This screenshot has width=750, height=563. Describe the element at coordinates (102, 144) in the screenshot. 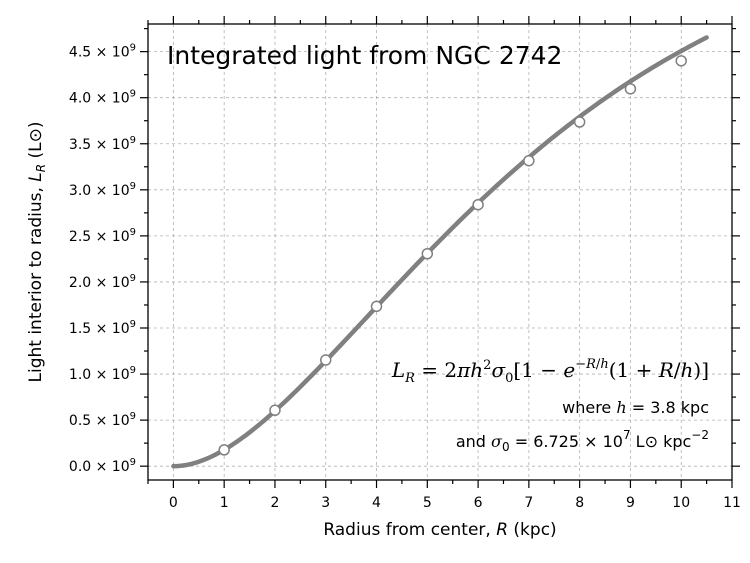

I see `y-tick-label: 3.5 × 10⁹` at that location.